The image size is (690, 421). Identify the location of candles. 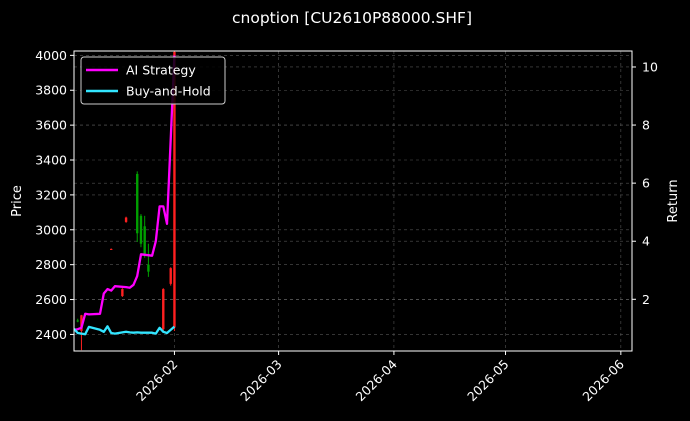
(126, 201).